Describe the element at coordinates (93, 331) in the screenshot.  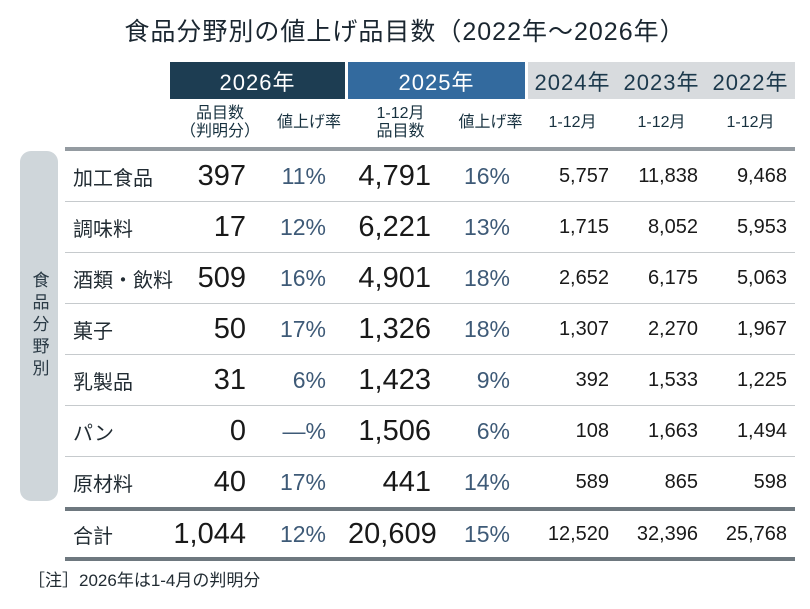
I see `category-cell: 菓子` at that location.